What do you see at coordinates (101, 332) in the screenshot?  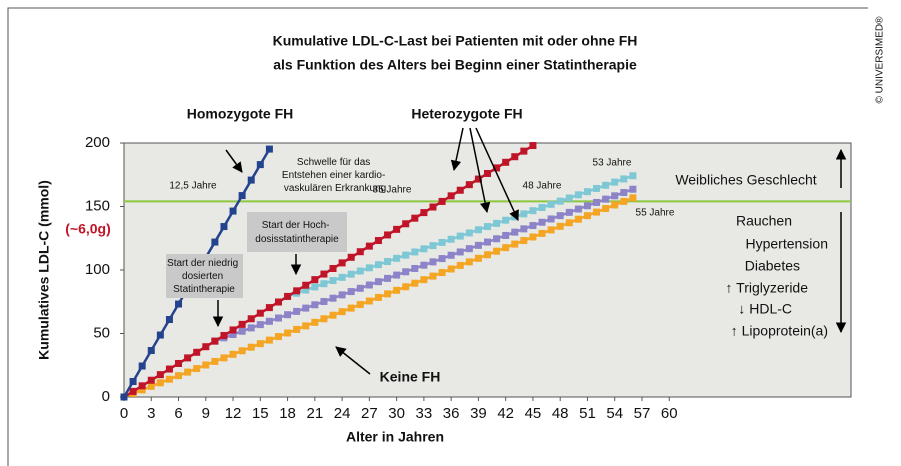 I see `y-tick-label: 50` at bounding box center [101, 332].